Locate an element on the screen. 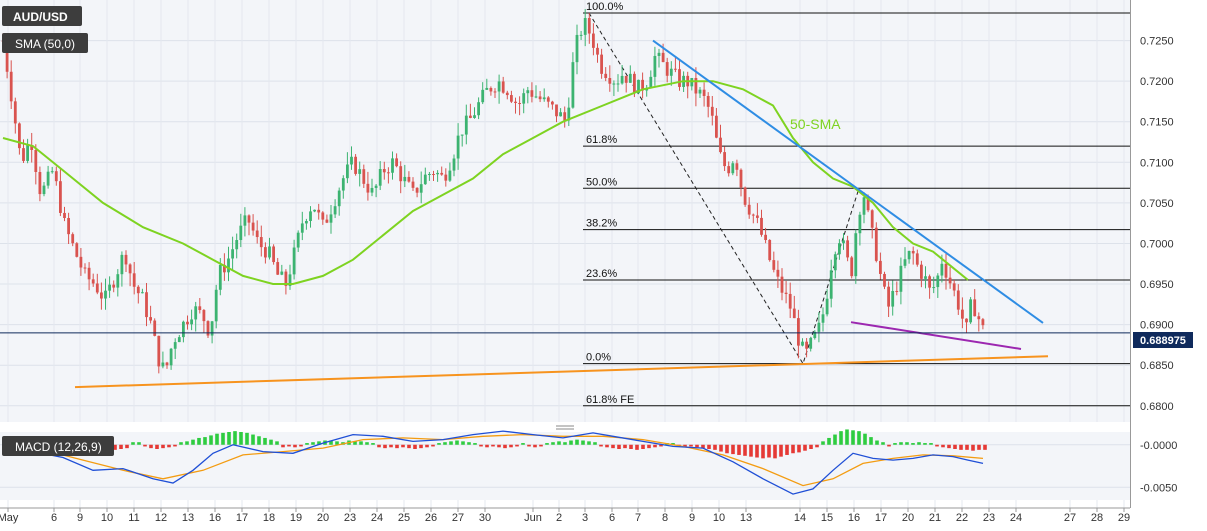 This screenshot has width=1207, height=531. price-tick-label: 0.7000 is located at coordinates (1157, 244).